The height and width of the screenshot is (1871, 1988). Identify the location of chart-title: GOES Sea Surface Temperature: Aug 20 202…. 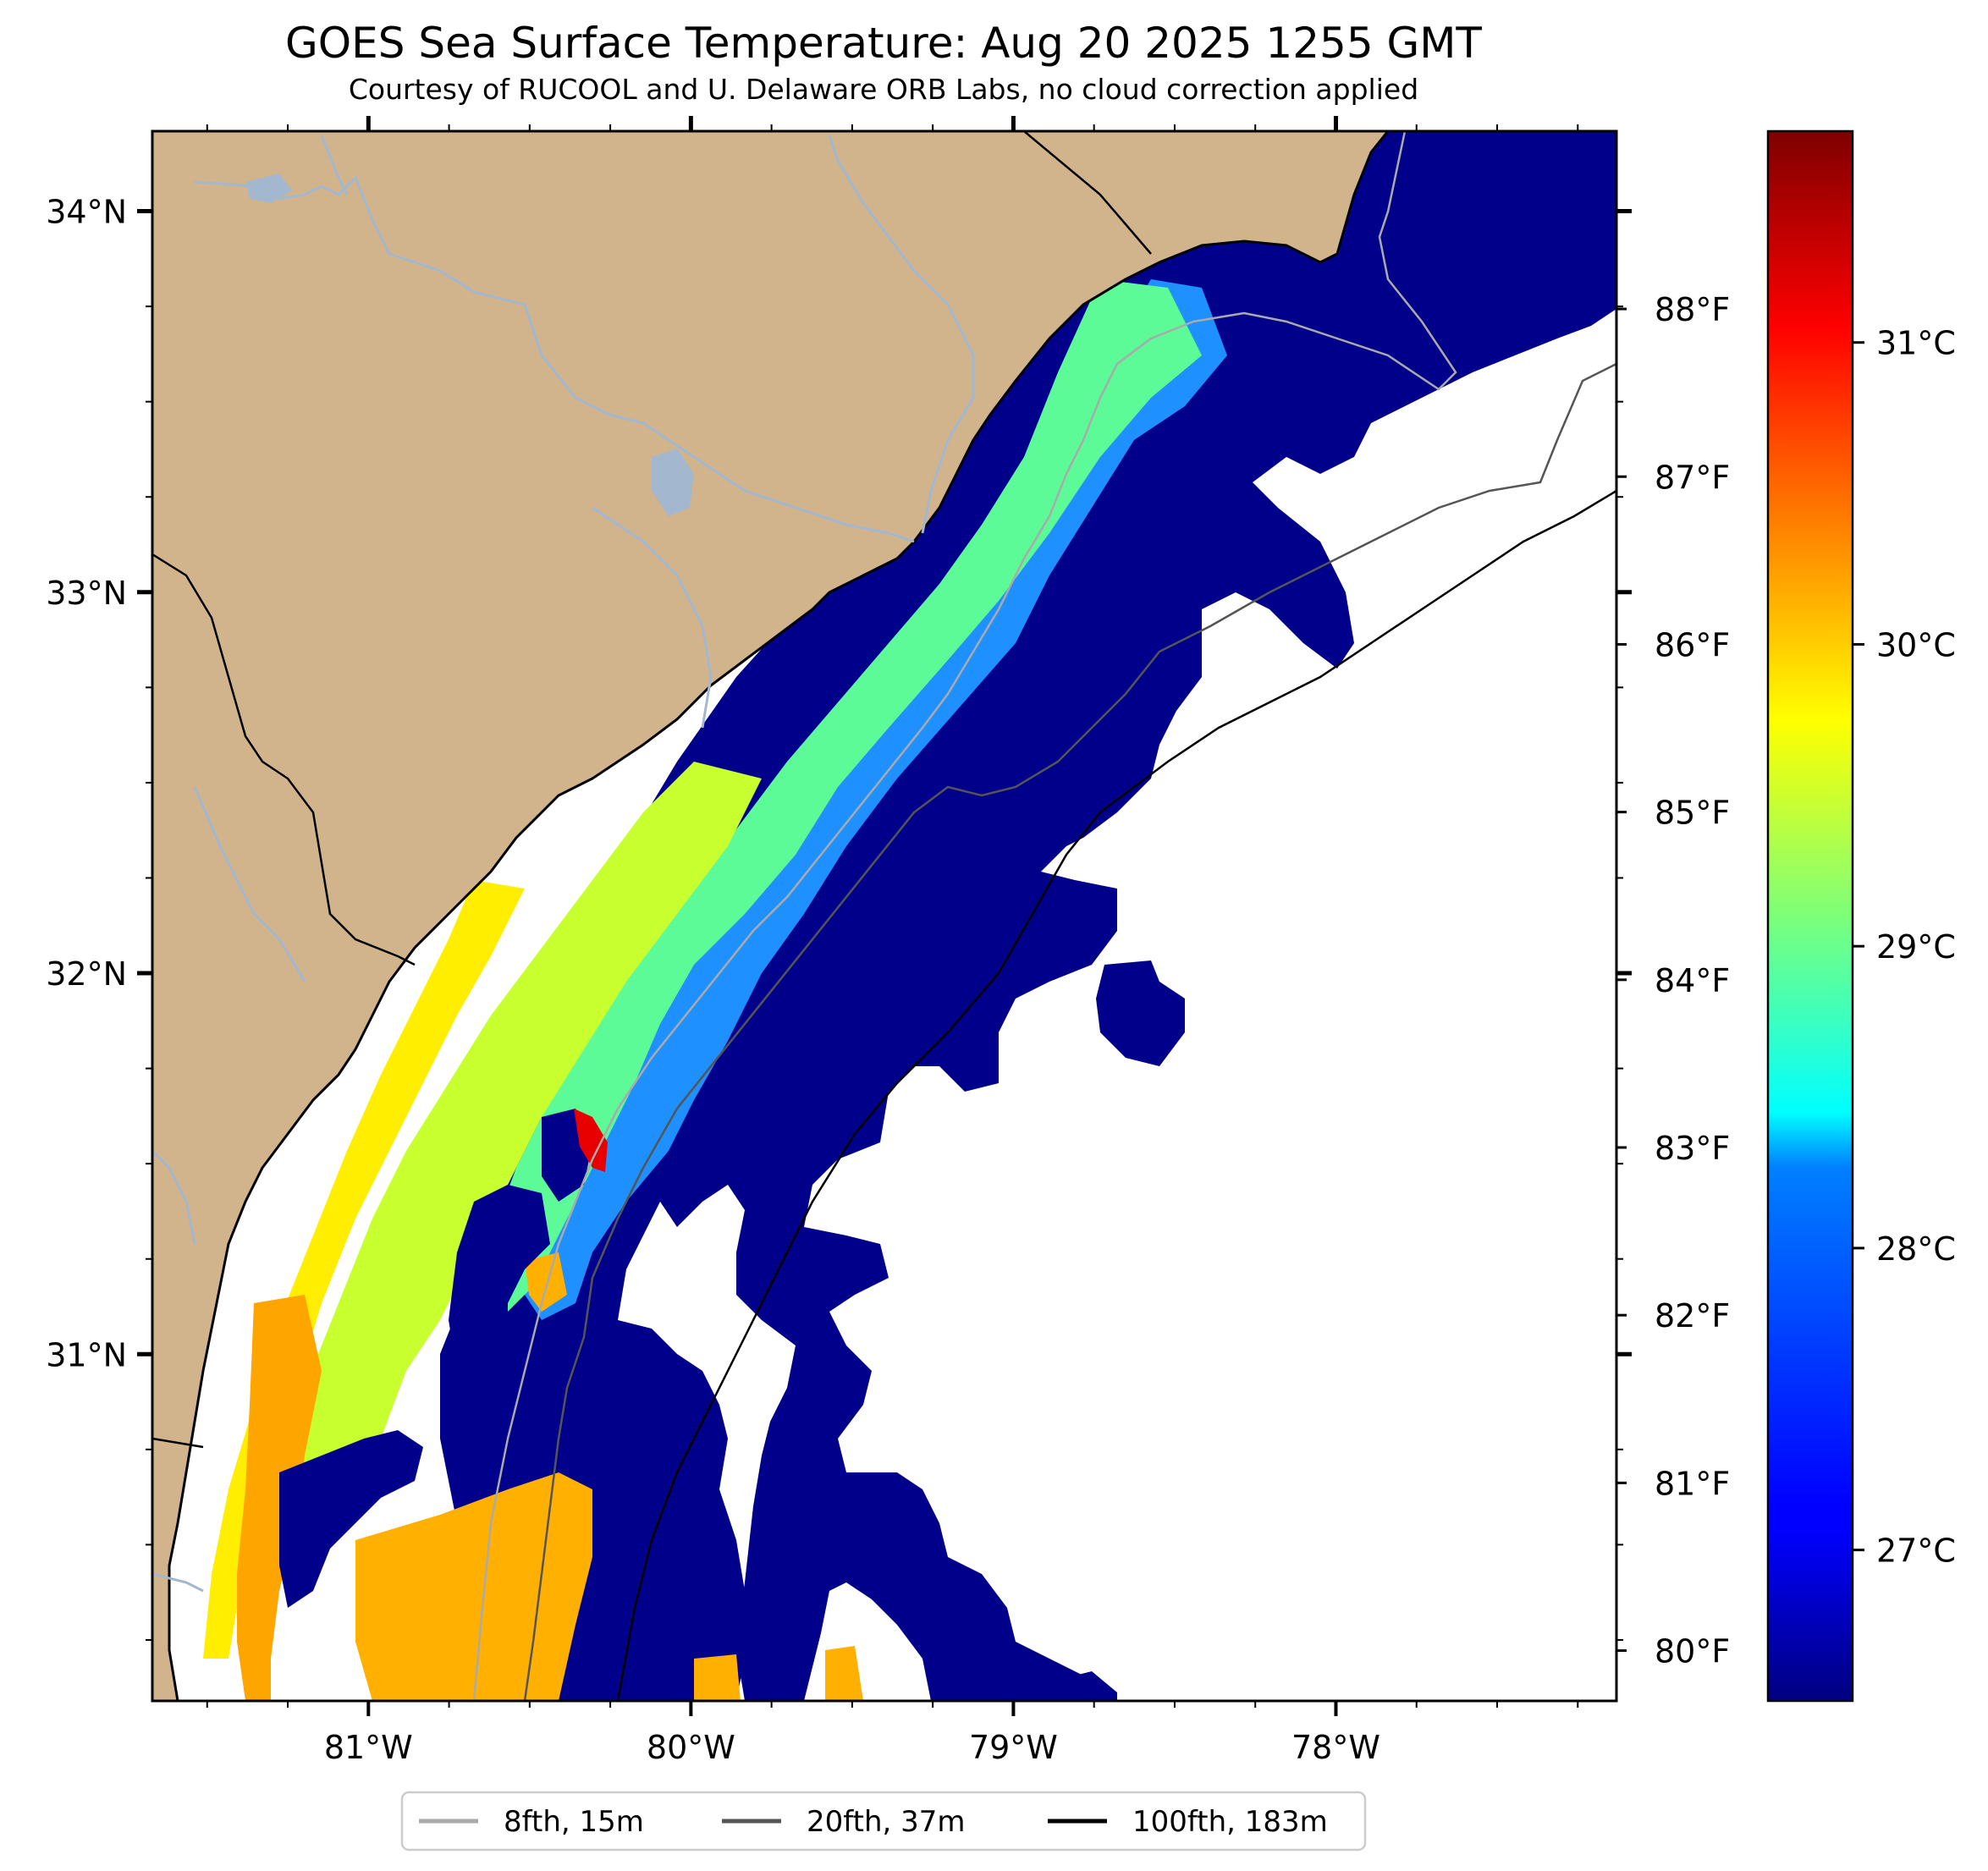
(883, 44).